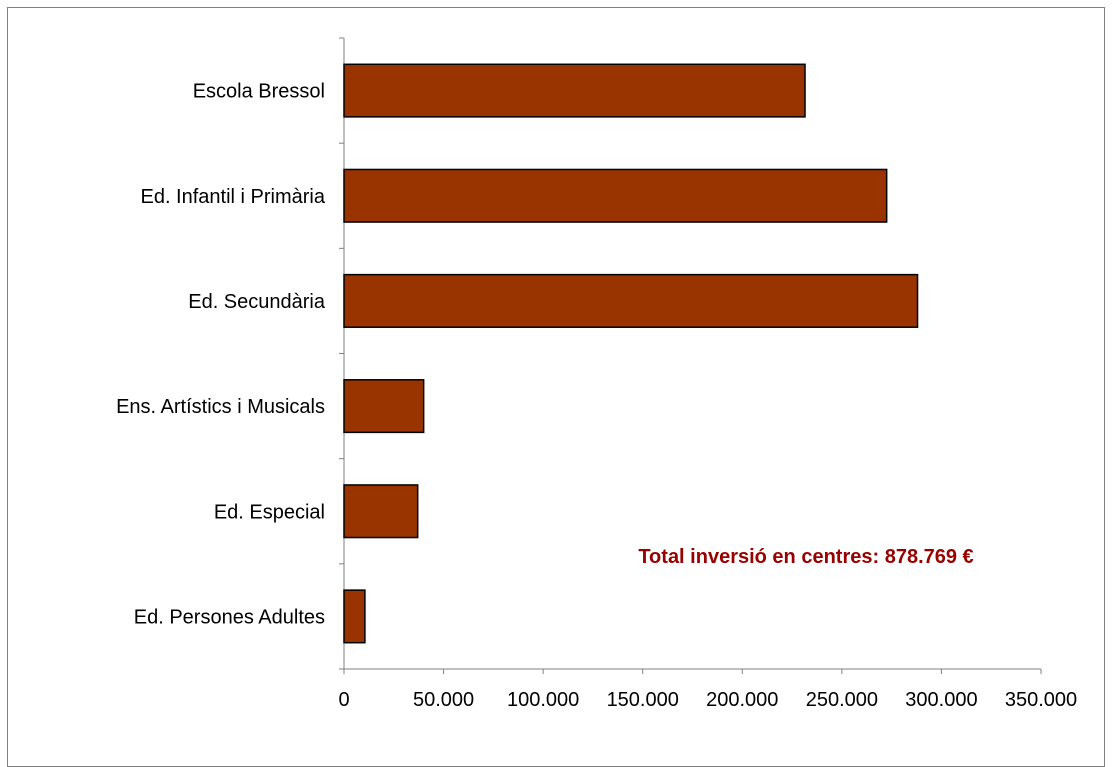 This screenshot has height=767, width=1114. Describe the element at coordinates (269, 512) in the screenshot. I see `category-label: Ed. Especial` at that location.